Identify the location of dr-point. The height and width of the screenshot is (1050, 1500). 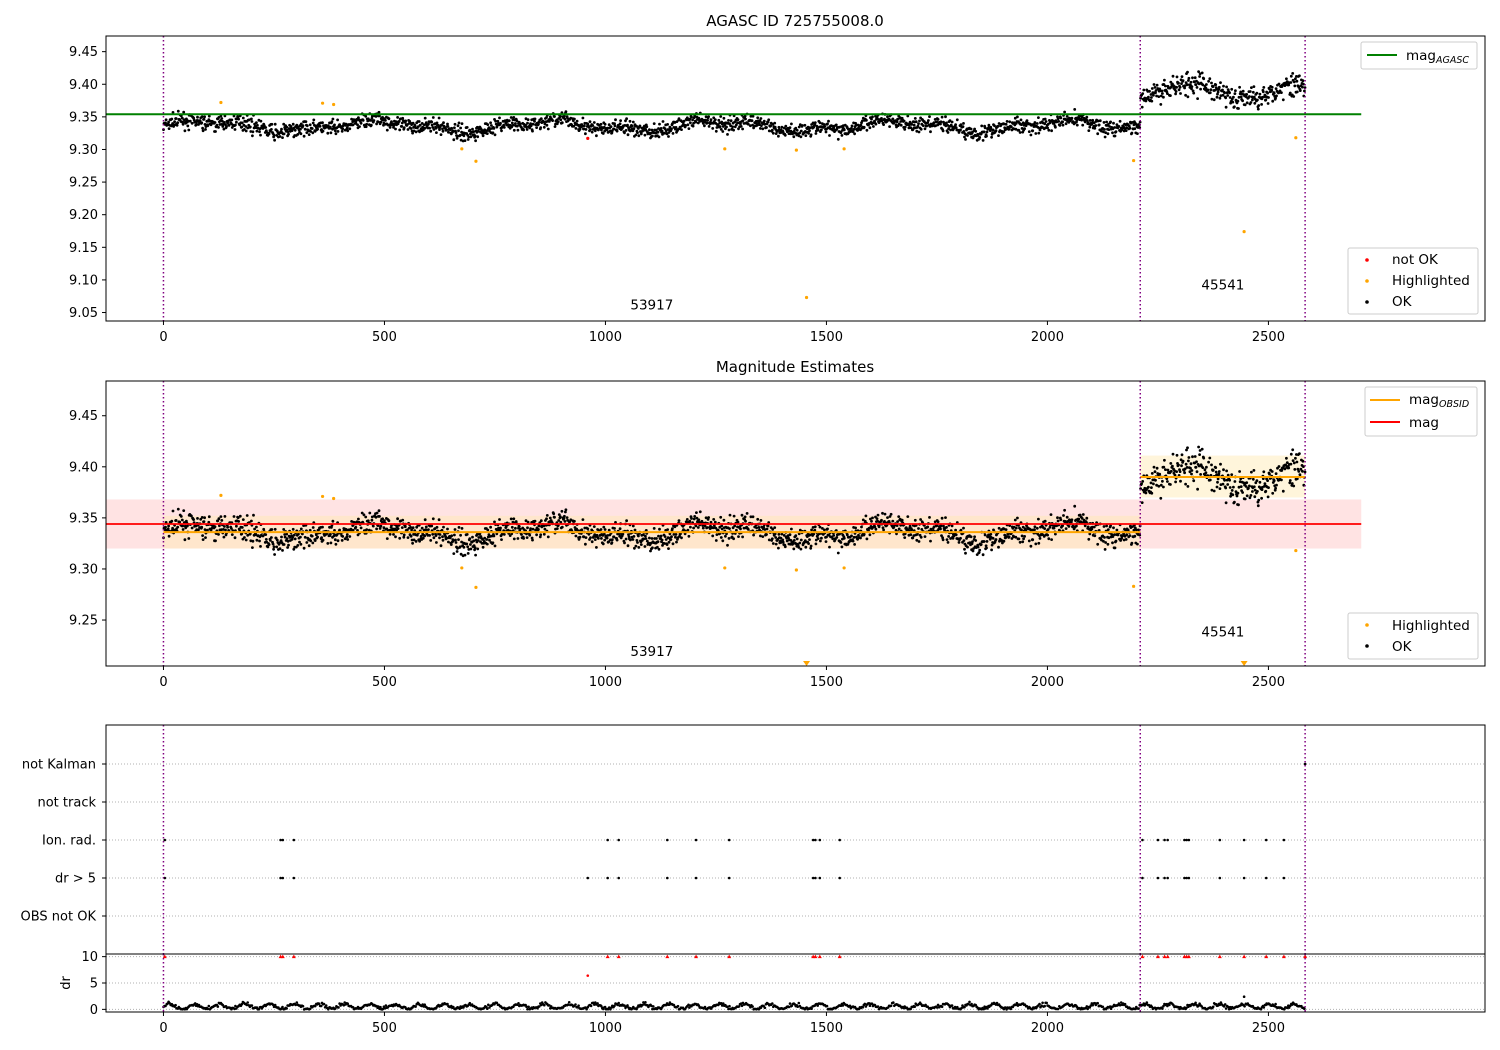
(242, 1004).